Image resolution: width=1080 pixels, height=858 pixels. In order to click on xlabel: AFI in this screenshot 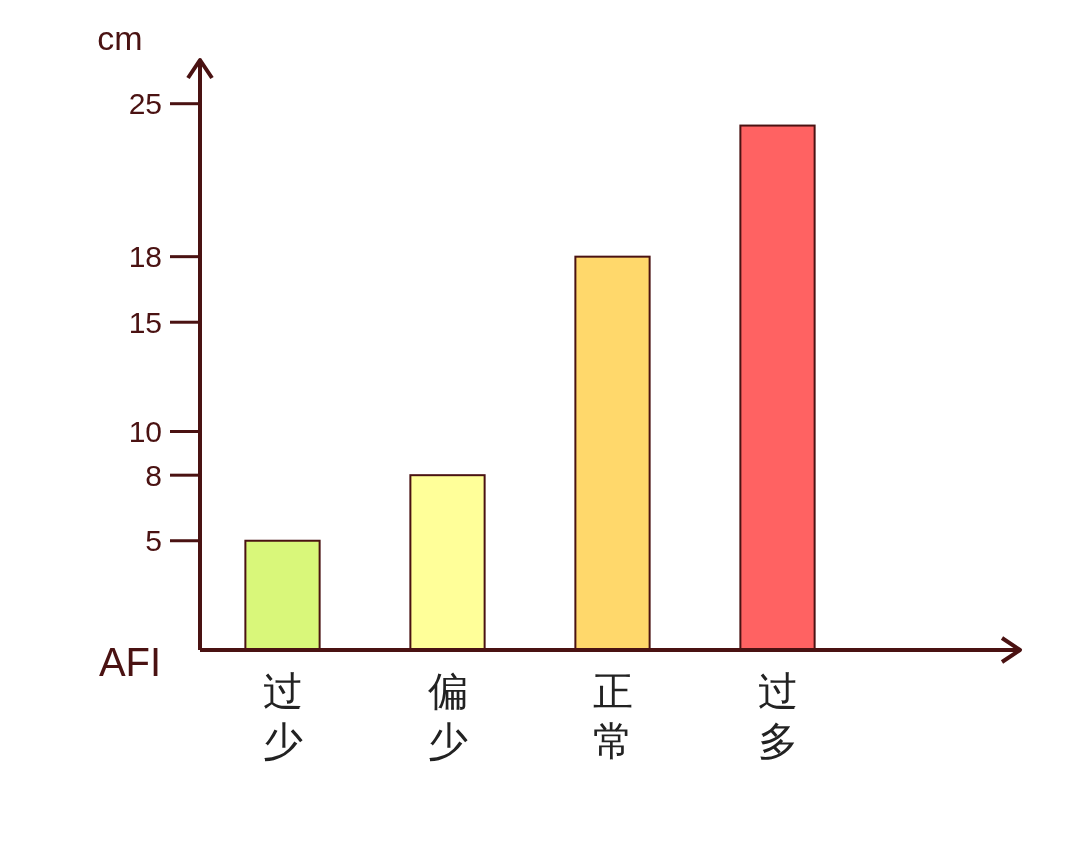, I will do `click(130, 662)`.